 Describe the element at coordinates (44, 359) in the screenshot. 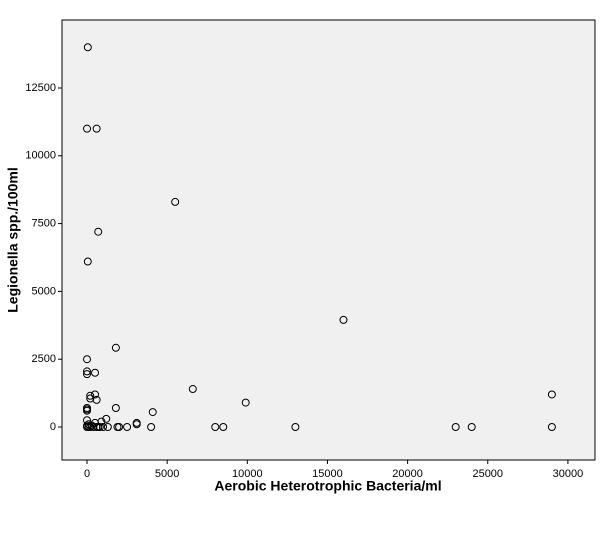

I see `y-tick-label: 2500` at that location.